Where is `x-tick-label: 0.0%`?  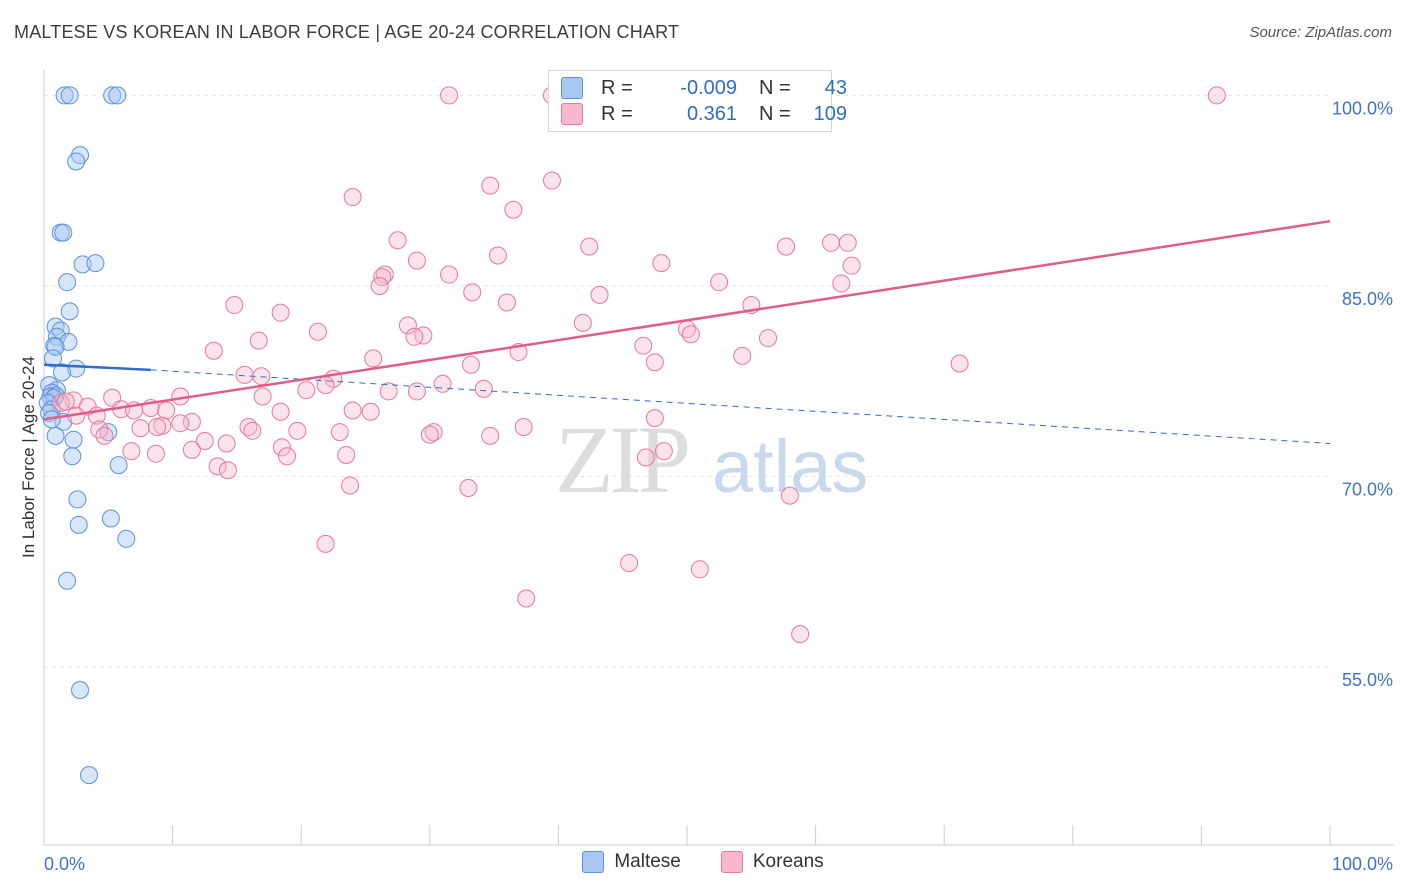 x-tick-label: 0.0% is located at coordinates (64, 864).